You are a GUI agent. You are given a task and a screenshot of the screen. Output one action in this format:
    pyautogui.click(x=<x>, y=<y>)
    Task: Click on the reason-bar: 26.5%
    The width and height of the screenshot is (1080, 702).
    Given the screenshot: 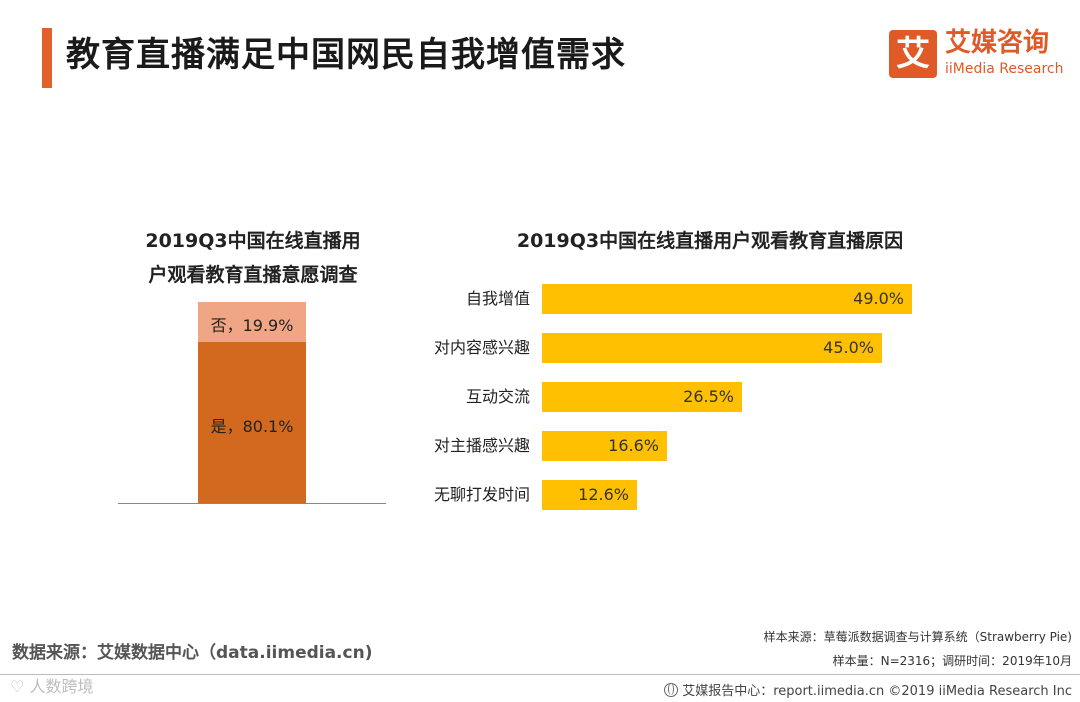 What is the action you would take?
    pyautogui.click(x=642, y=397)
    